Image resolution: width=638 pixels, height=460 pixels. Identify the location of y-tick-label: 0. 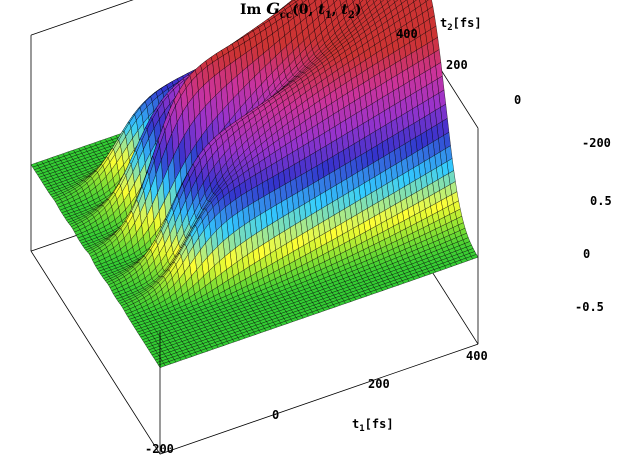
(517, 100).